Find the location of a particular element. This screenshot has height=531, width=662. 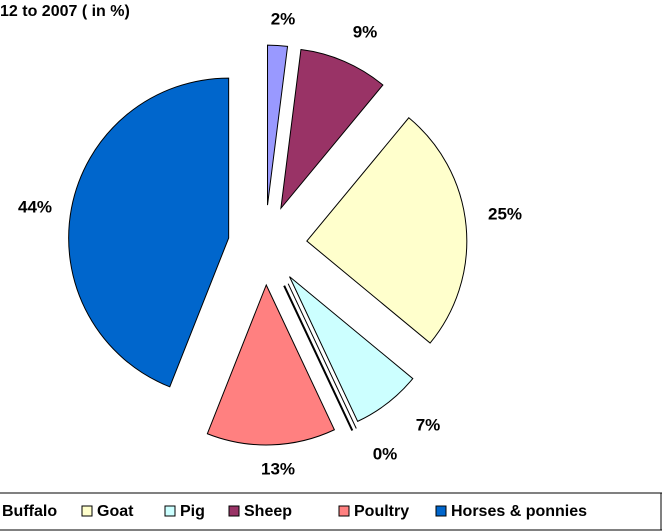

data-label: 13% is located at coordinates (278, 468).